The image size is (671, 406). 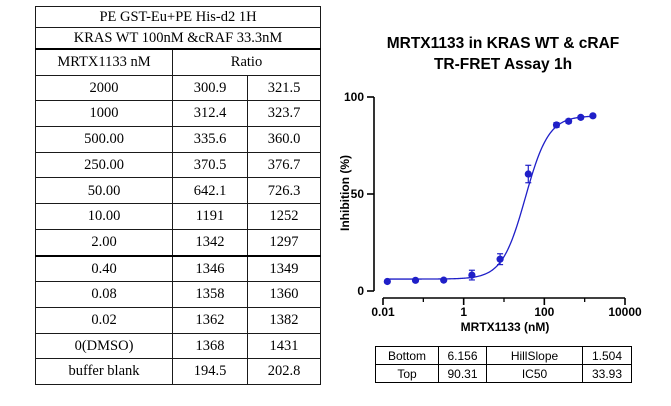 I want to click on fit-row: Bottom 6.156 HillSlope 1.504, so click(x=503, y=355).